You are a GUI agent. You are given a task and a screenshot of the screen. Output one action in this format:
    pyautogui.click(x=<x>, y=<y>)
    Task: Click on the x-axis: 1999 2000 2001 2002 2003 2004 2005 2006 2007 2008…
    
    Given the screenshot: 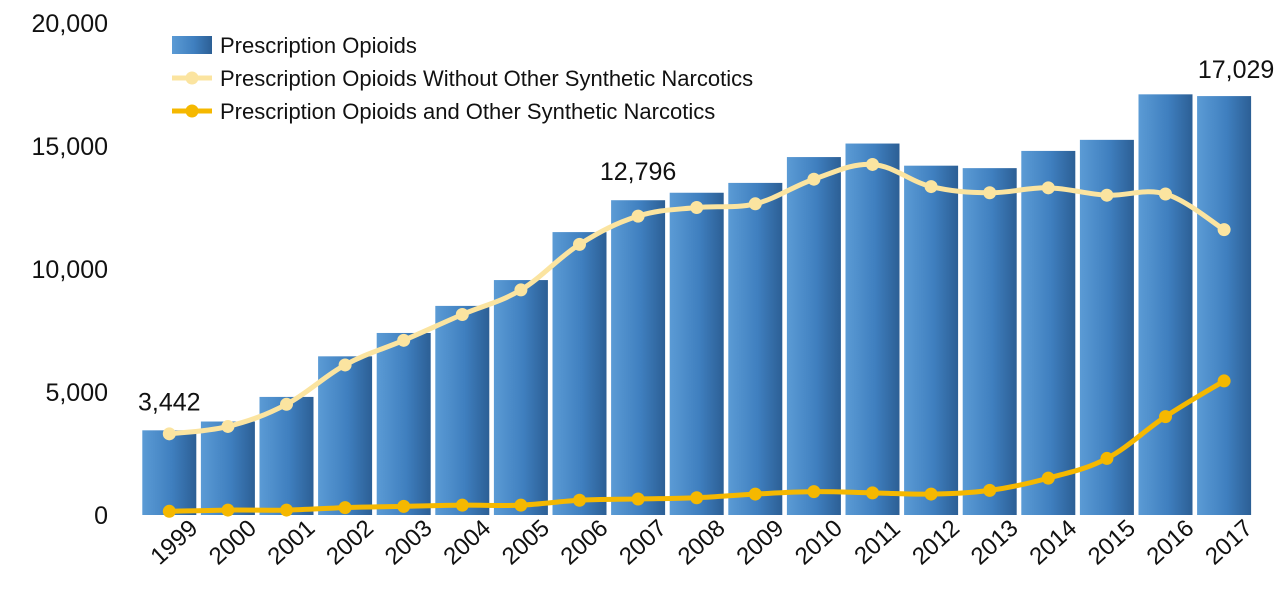 What is the action you would take?
    pyautogui.click(x=701, y=543)
    